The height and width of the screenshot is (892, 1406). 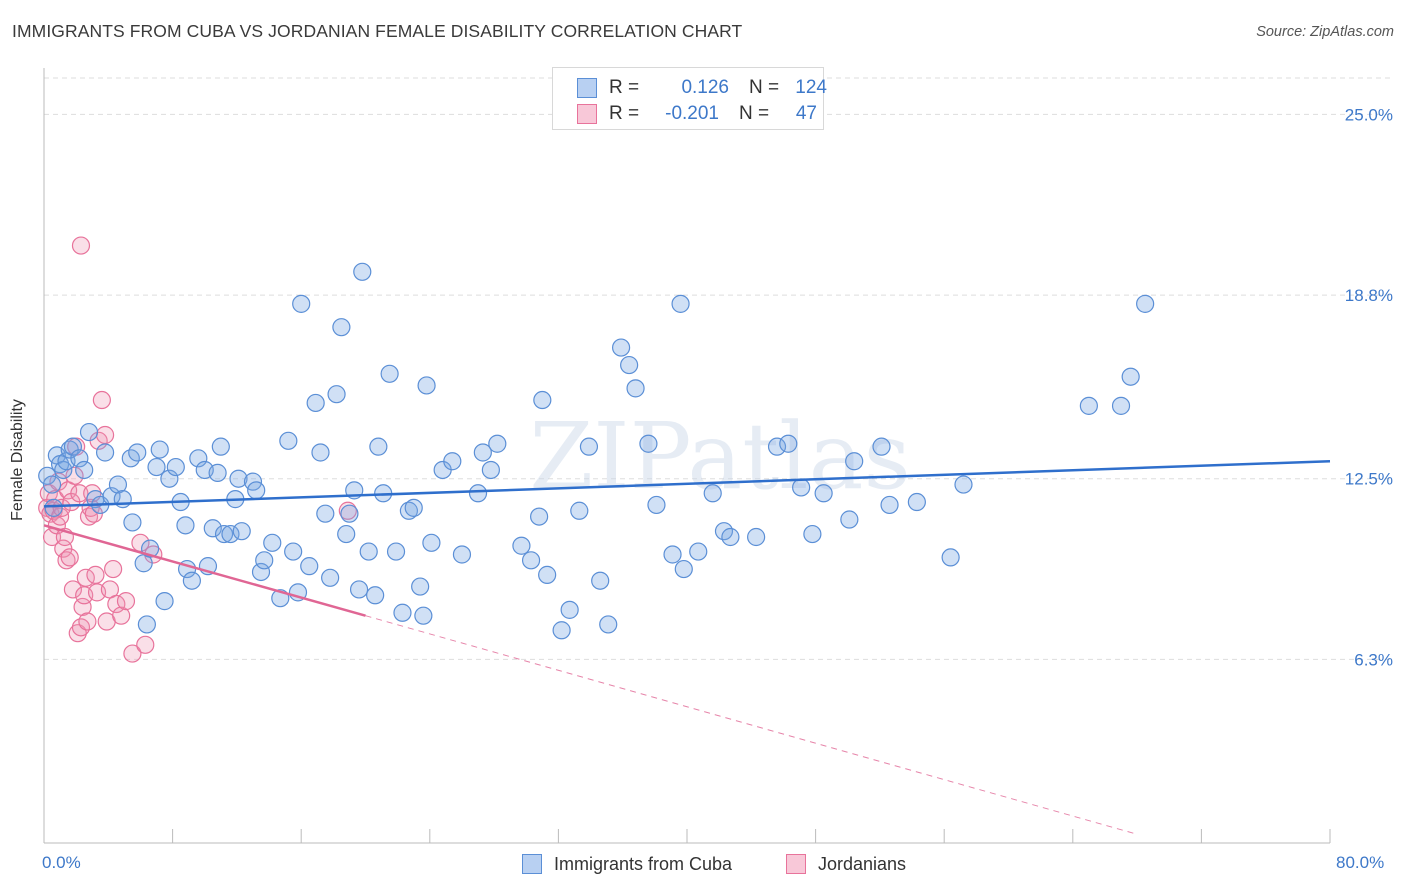 What do you see at coordinates (1369, 387) in the screenshot?
I see `y-tick-labels: 6.3% 12.5% 18.8% 25.0%` at bounding box center [1369, 387].